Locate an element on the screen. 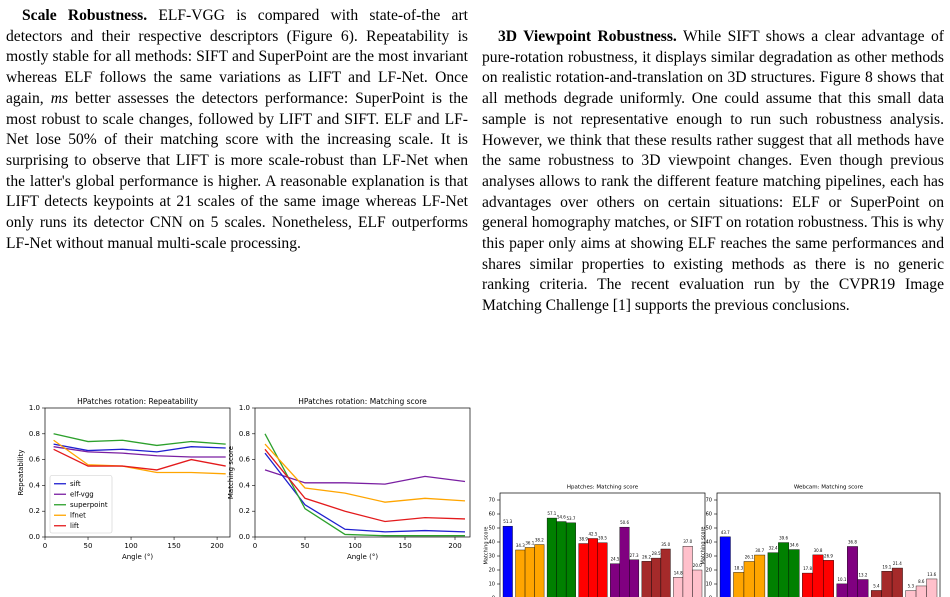  value-label: 17.8 is located at coordinates (807, 568).